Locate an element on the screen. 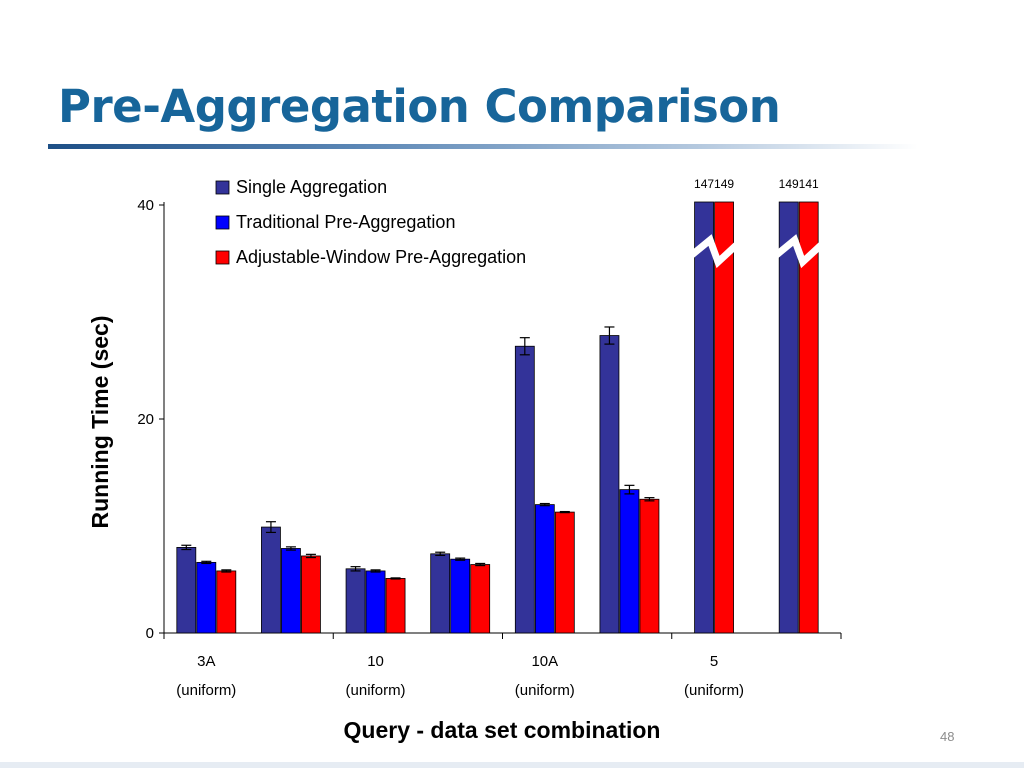 This screenshot has width=1024, height=768. x-category-label: 3A is located at coordinates (206, 661).